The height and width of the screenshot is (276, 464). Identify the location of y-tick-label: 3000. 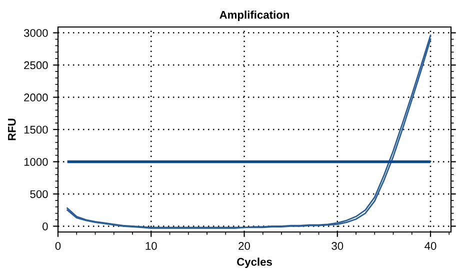
(36, 33).